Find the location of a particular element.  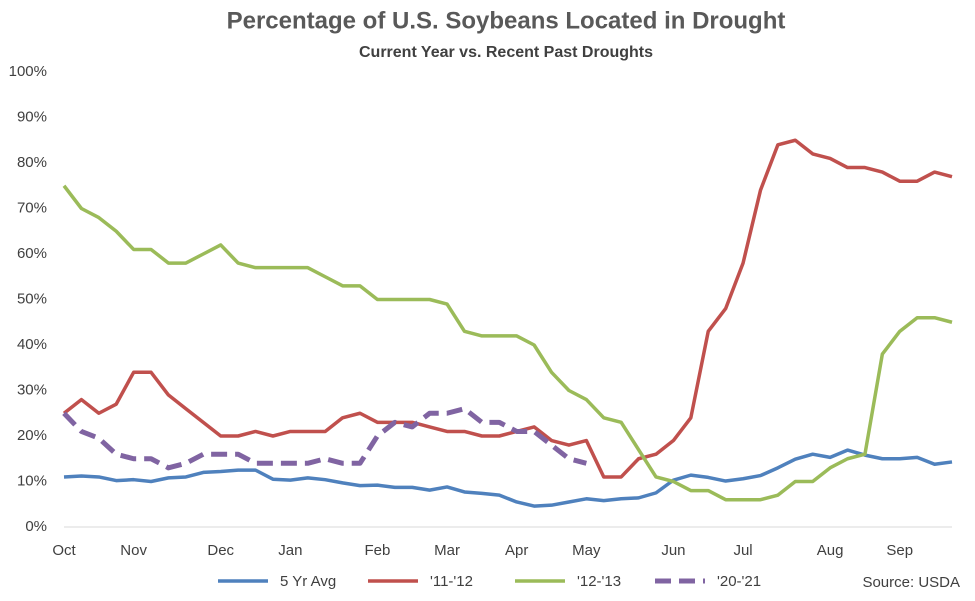

x-tick-label: Jul is located at coordinates (742, 550).